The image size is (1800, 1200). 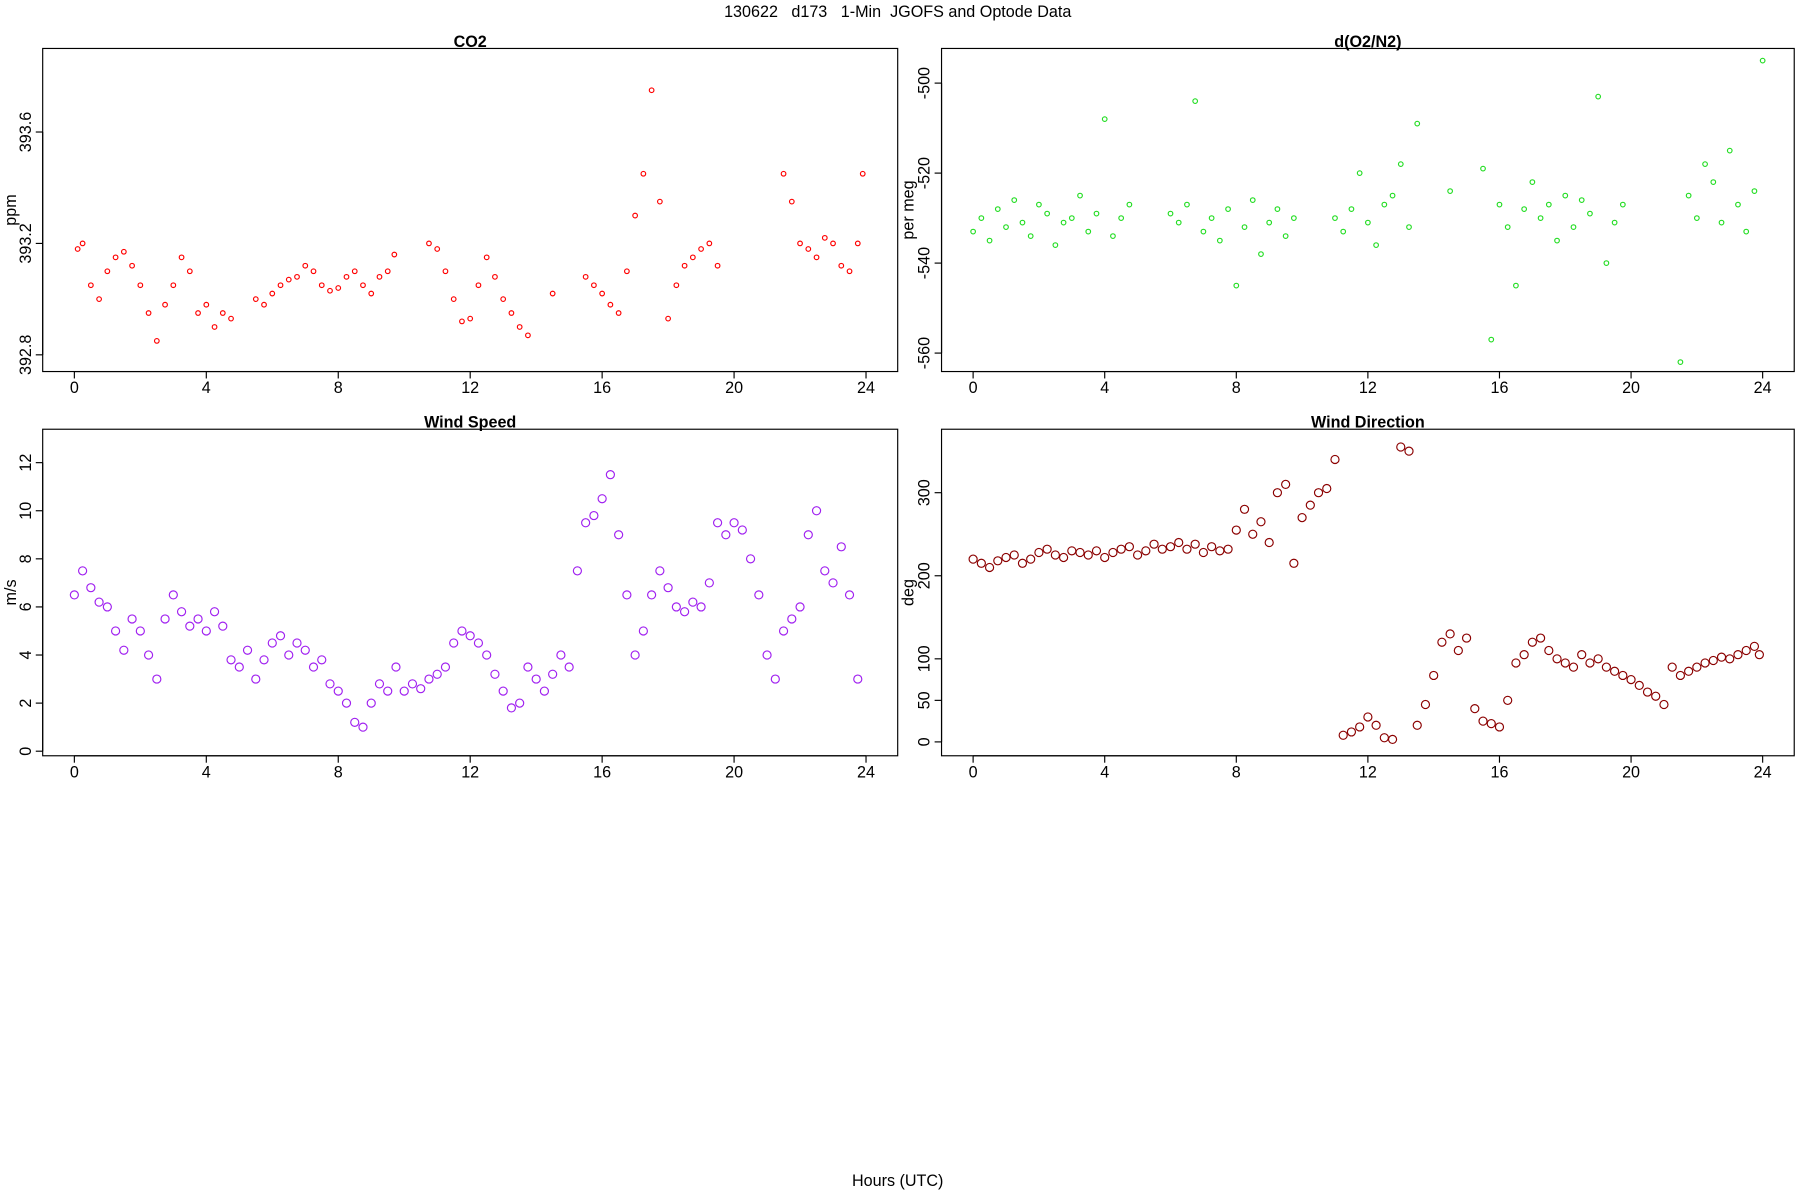 I want to click on x-tick-label: 20, so click(x=1631, y=388).